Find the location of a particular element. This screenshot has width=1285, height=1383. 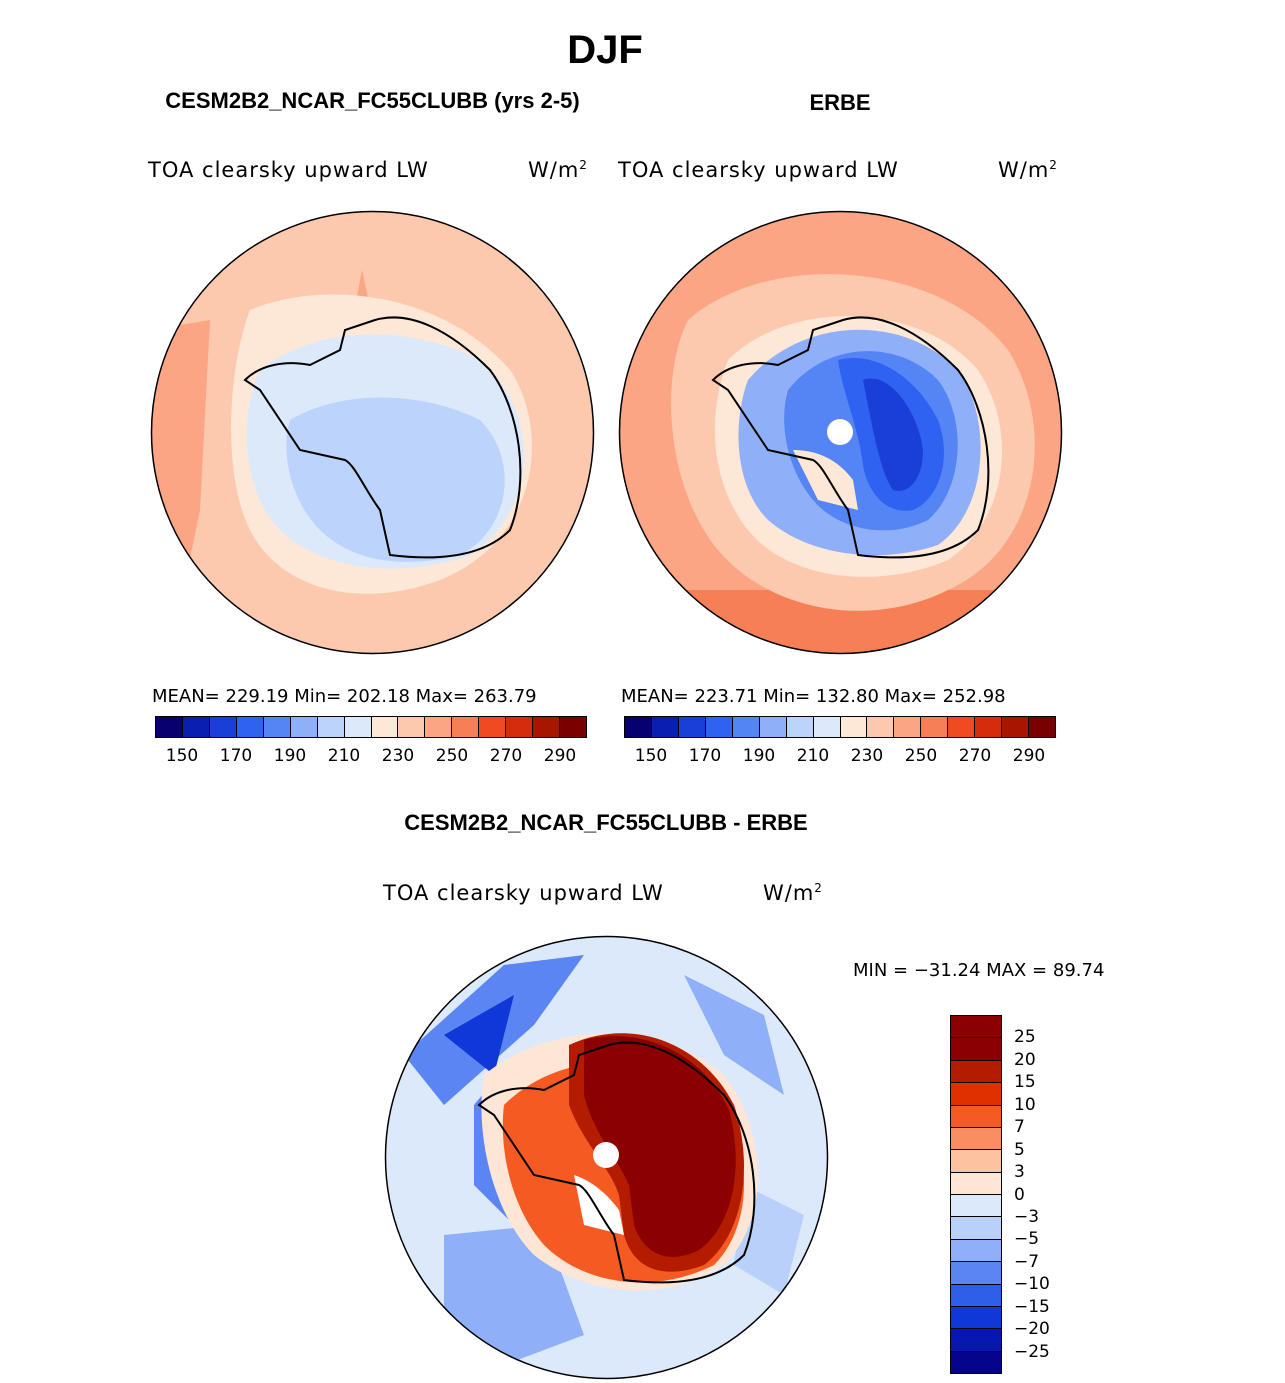

colorbar-tick-label: −10 is located at coordinates (1032, 1284).